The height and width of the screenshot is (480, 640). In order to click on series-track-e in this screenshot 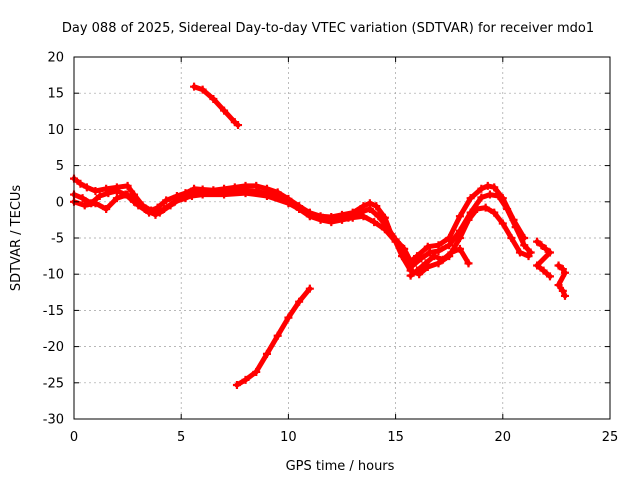, I will do `click(543, 259)`.